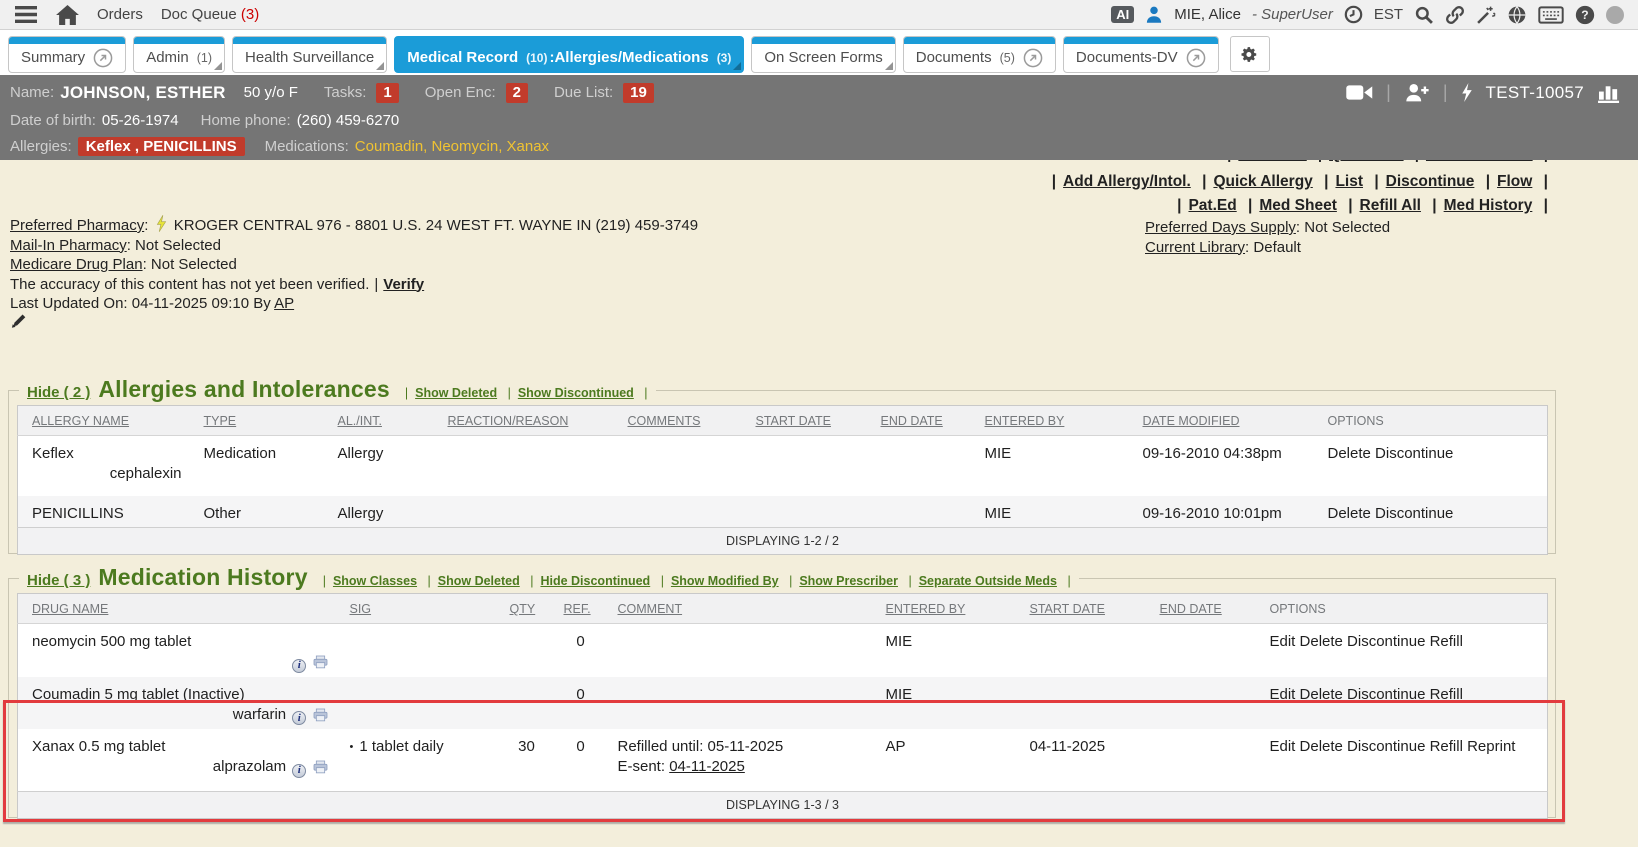 This screenshot has height=847, width=1638. I want to click on tab-settings-button, so click(1249, 54).